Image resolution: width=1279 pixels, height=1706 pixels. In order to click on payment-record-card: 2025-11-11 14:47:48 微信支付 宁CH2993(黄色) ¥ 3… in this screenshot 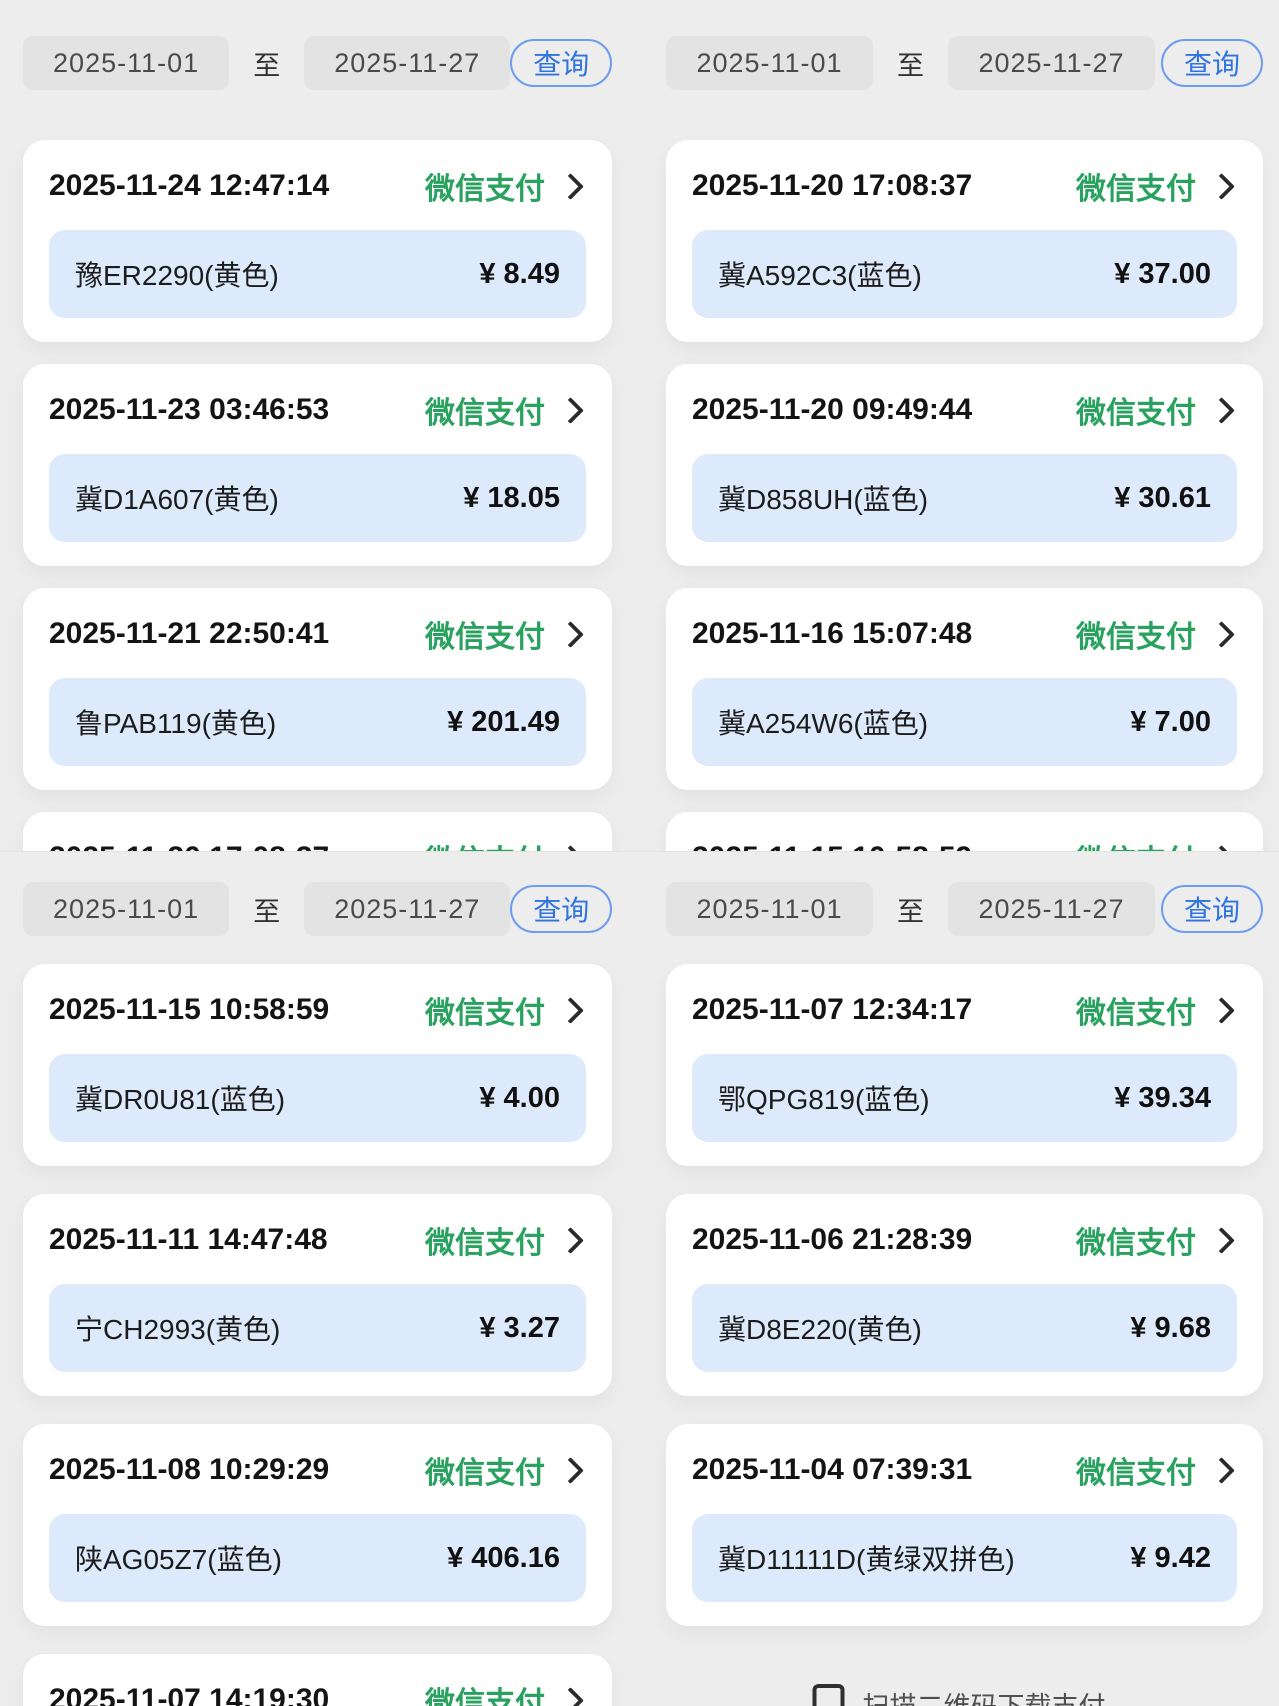, I will do `click(317, 1295)`.